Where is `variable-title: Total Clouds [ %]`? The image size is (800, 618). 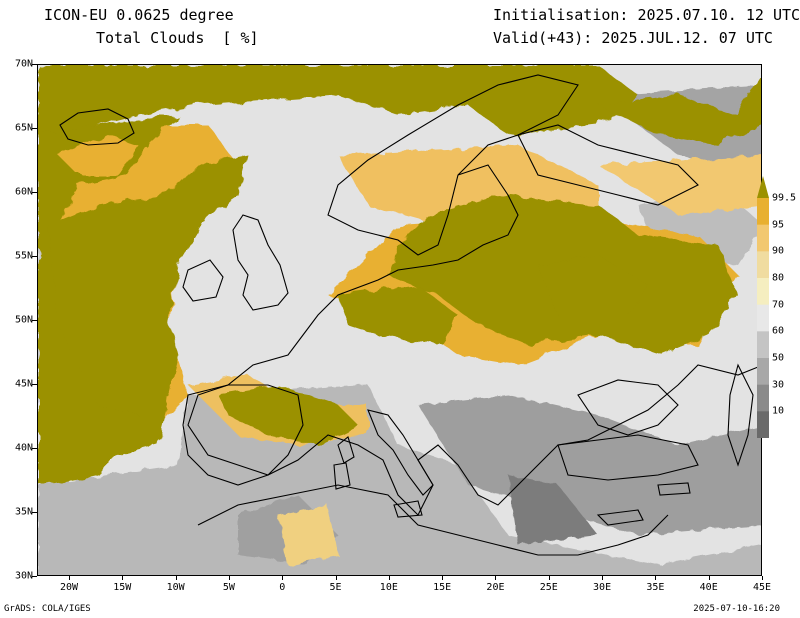 variable-title: Total Clouds [ %] is located at coordinates (177, 38).